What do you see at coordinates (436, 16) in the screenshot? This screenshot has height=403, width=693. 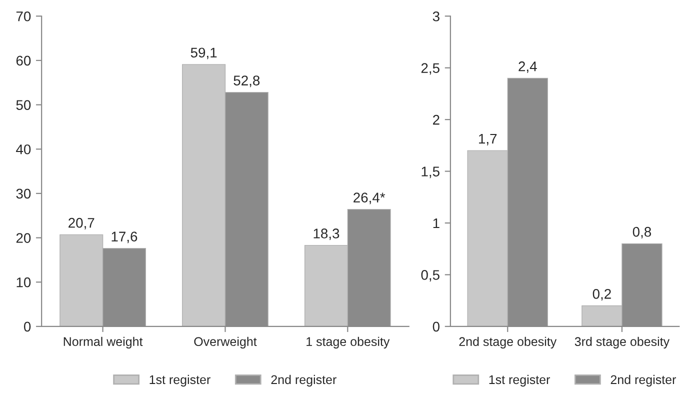 I see `y-tick-label: 3` at bounding box center [436, 16].